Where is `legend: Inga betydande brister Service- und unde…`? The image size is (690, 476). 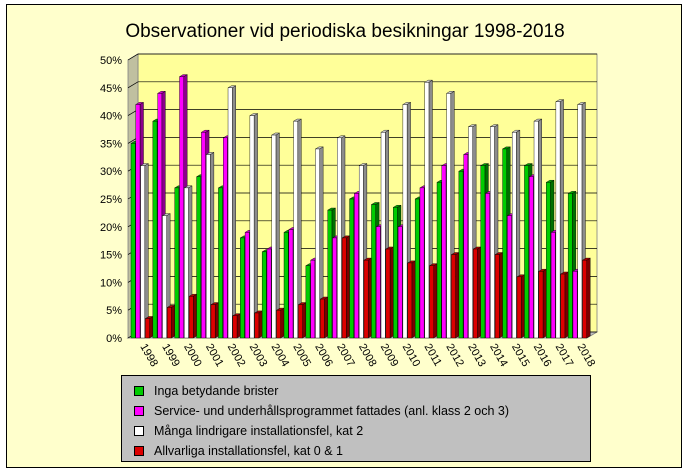
legend: Inga betydande brister Service- und unde… is located at coordinates (356, 418).